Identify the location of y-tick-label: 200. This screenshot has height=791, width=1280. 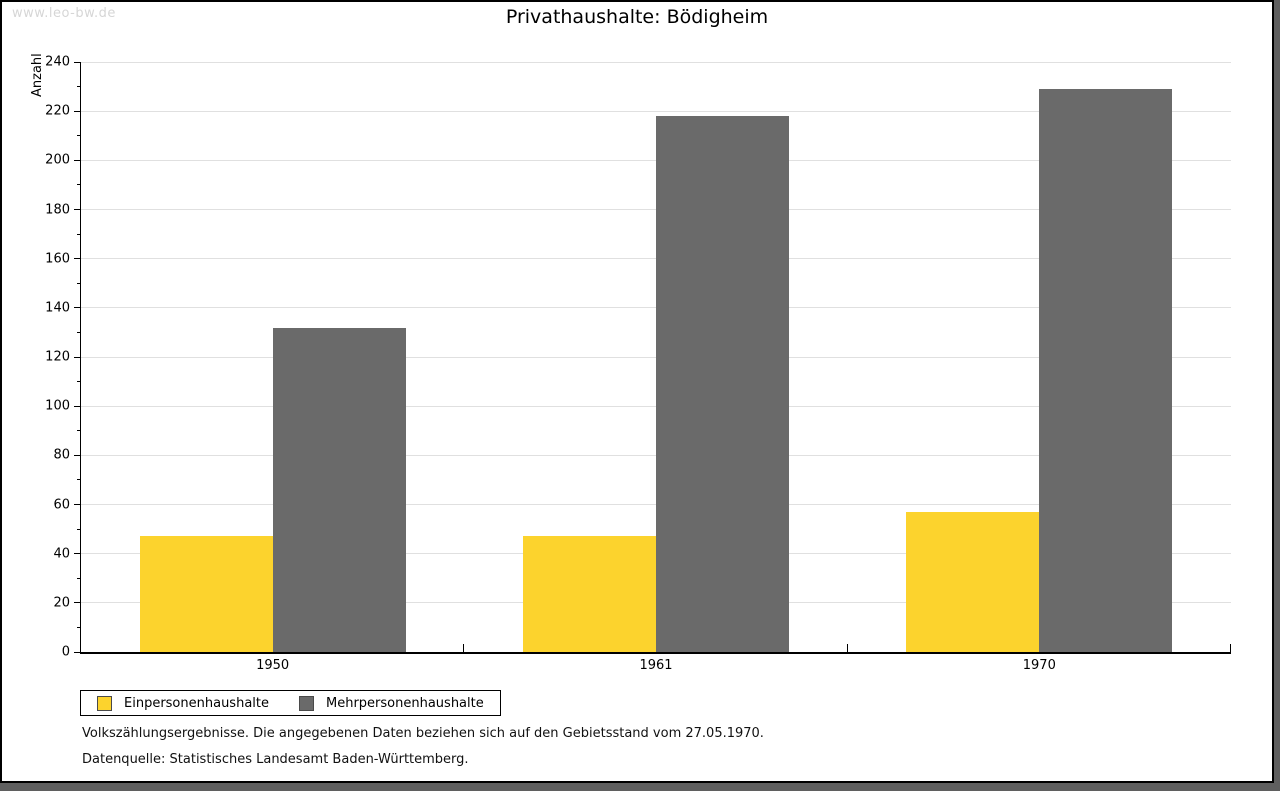
(57, 160).